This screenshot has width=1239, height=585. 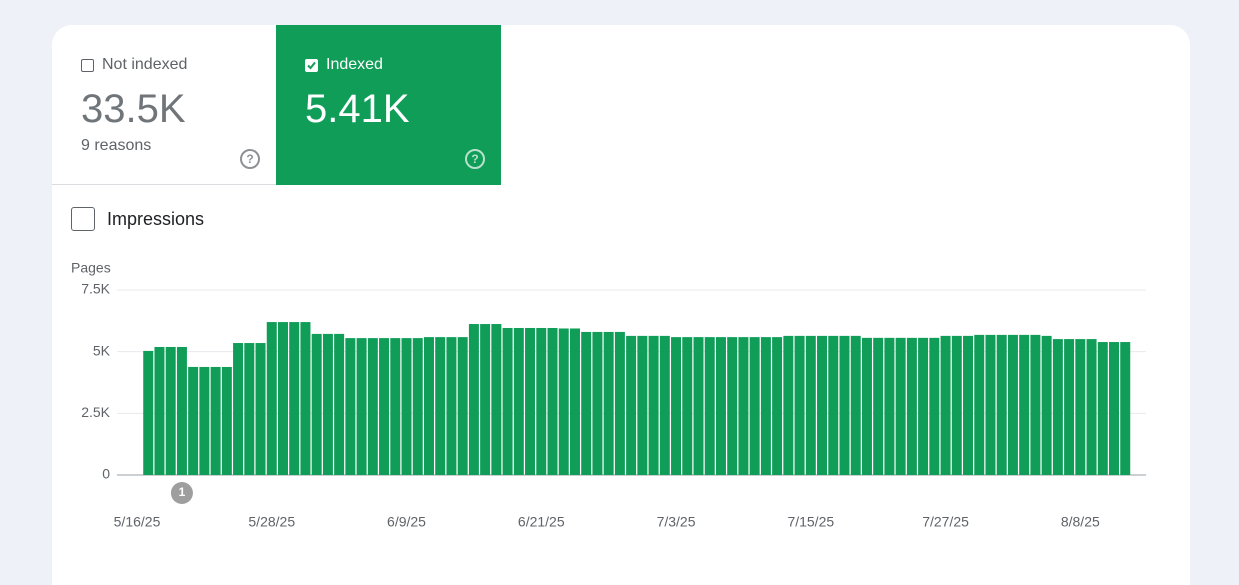 What do you see at coordinates (156, 218) in the screenshot?
I see `label-text: Impressions` at bounding box center [156, 218].